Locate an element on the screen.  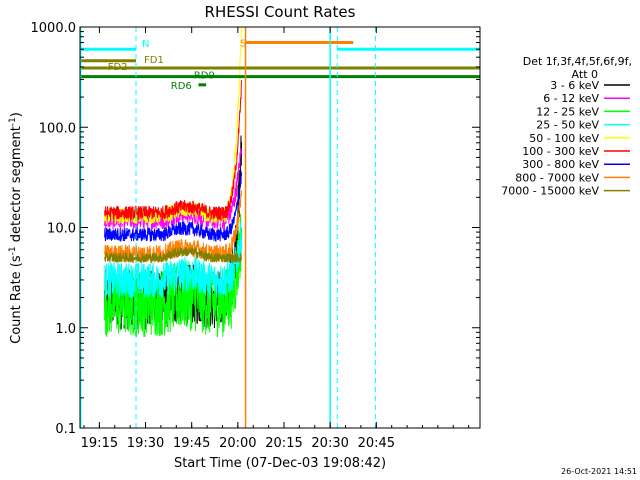
x-tick-label-2: 19:45 is located at coordinates (191, 443).